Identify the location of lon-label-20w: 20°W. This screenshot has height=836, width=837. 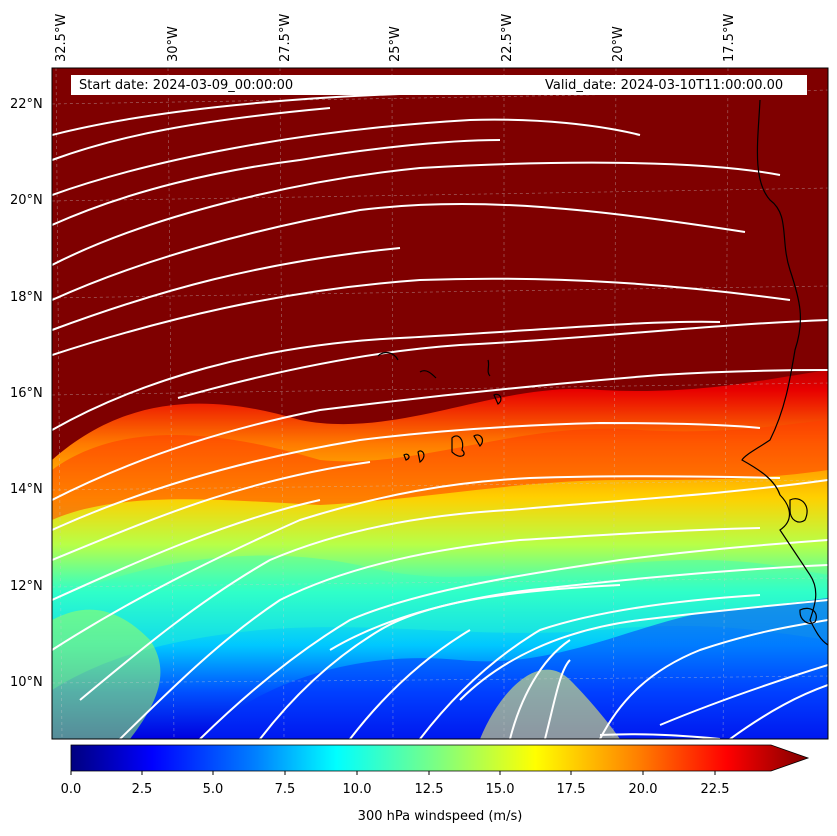
(618, 44).